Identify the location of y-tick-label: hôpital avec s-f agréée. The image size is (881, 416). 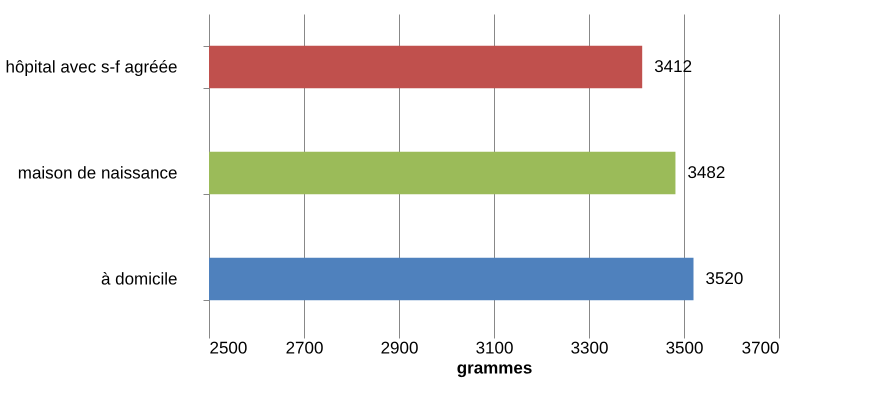
(92, 67).